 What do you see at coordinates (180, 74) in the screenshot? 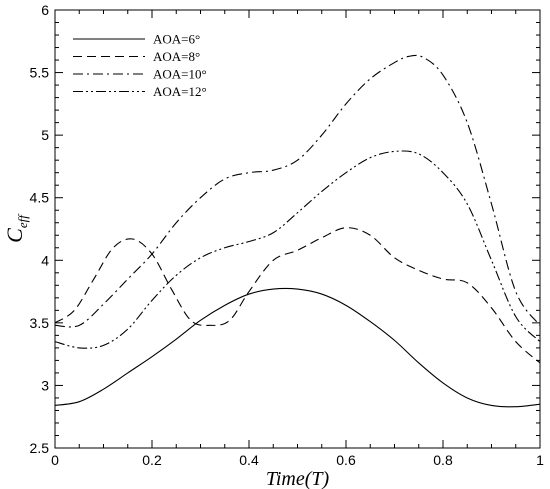
I see `legend-label-aoa-10: AOA=10°` at bounding box center [180, 74].